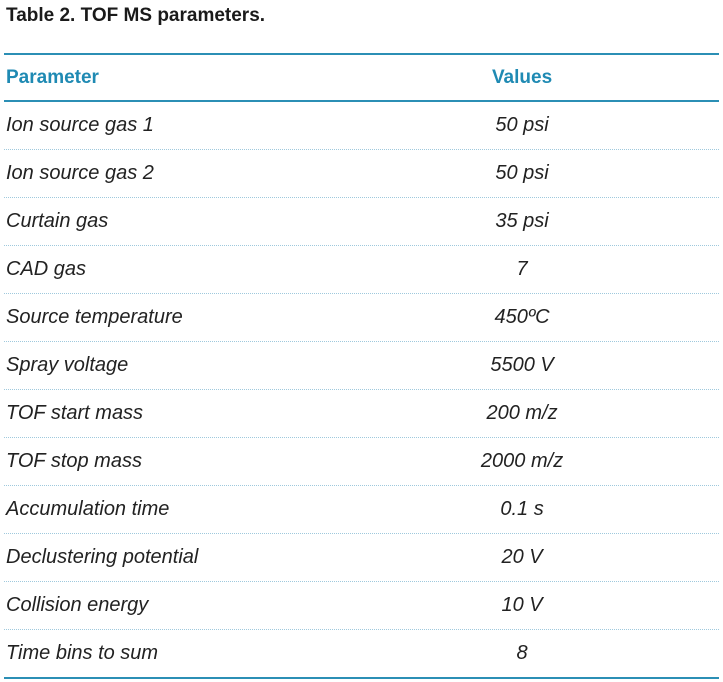  Describe the element at coordinates (361, 654) in the screenshot. I see `table-row: Time bins to sum 8` at that location.